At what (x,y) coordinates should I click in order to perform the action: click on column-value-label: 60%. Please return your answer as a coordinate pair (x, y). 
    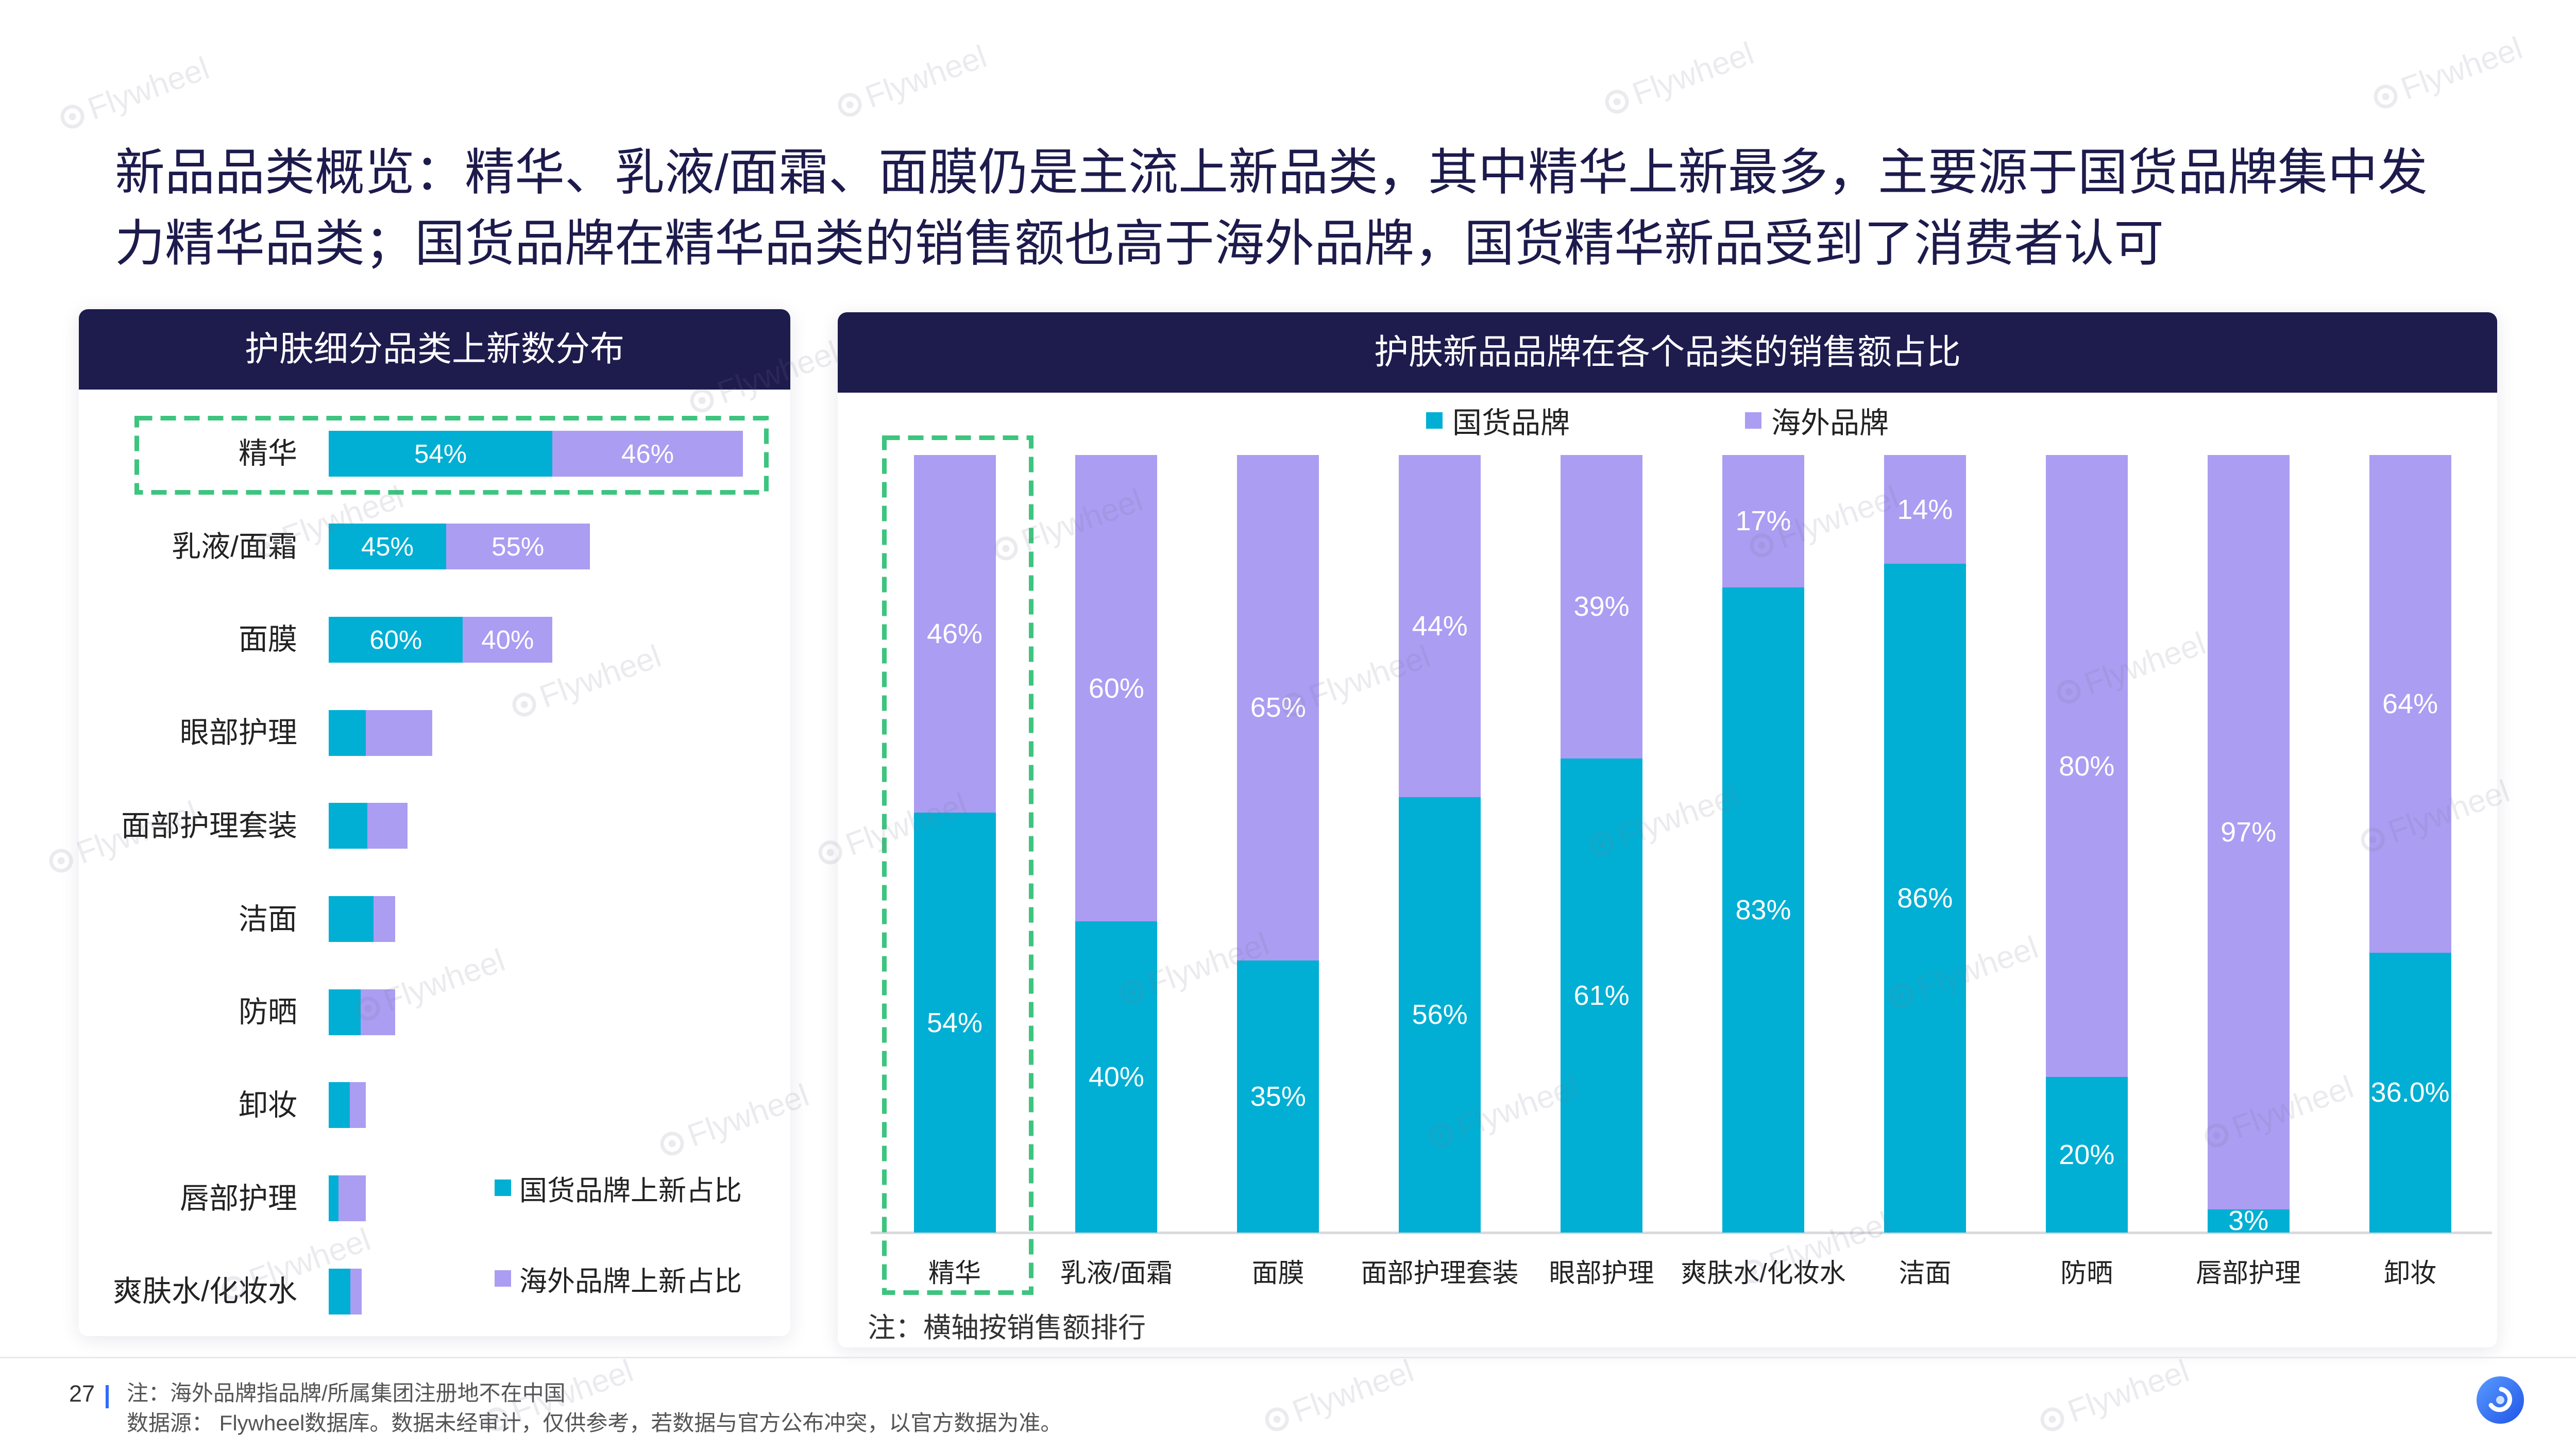
    Looking at the image, I should click on (1116, 688).